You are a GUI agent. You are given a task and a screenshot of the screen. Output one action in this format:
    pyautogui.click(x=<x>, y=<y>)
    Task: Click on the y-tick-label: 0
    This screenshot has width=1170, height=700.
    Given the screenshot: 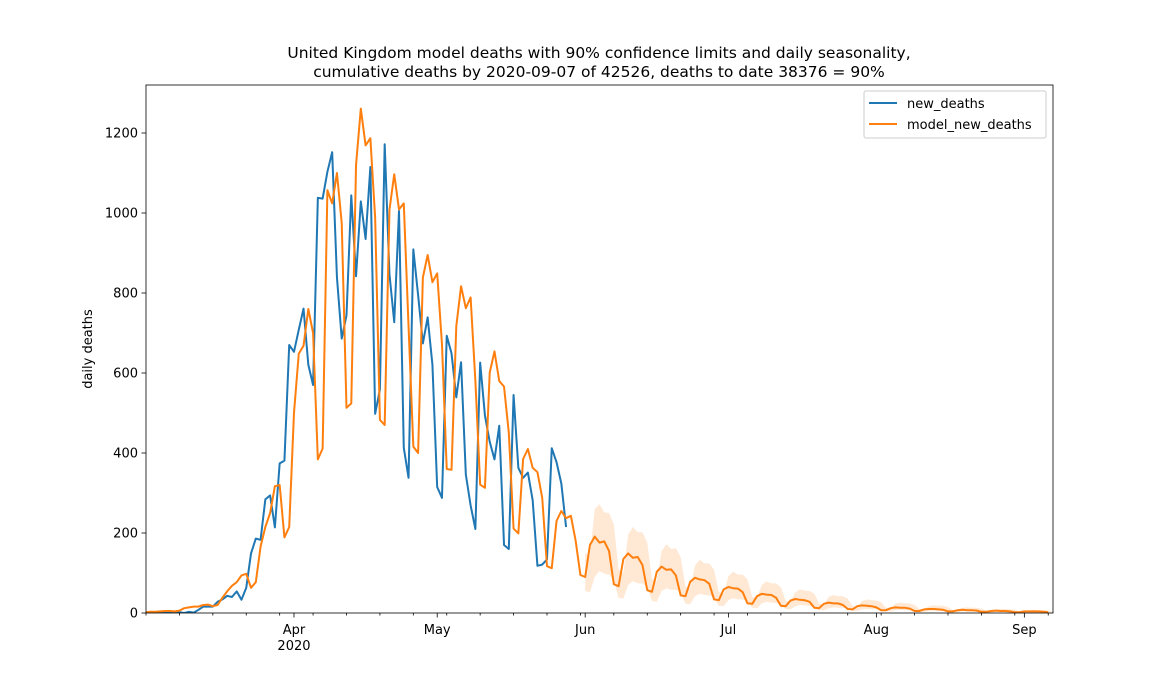 What is the action you would take?
    pyautogui.click(x=134, y=614)
    